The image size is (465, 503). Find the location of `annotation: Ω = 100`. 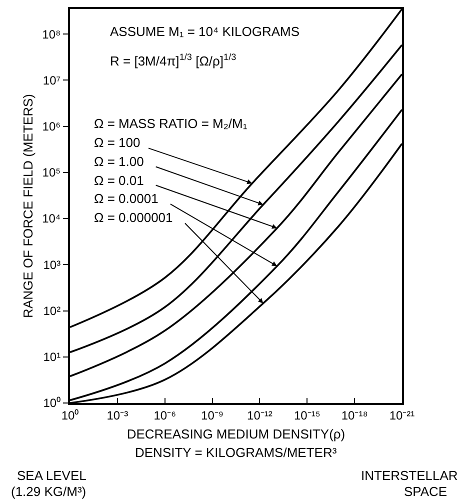

annotation: Ω = 100 is located at coordinates (117, 142).